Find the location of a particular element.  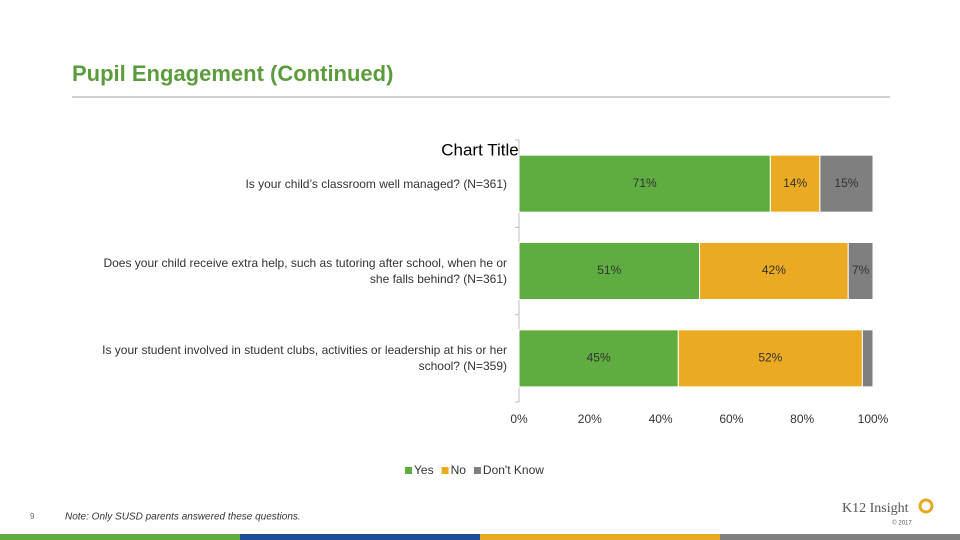

value-label: 45% is located at coordinates (599, 358).